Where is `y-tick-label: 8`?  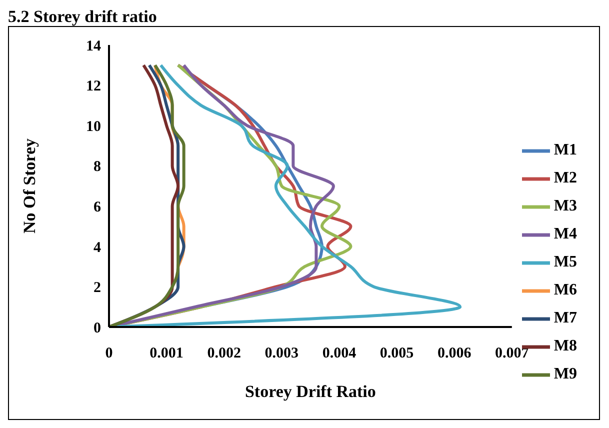 y-tick-label: 8 is located at coordinates (97, 167).